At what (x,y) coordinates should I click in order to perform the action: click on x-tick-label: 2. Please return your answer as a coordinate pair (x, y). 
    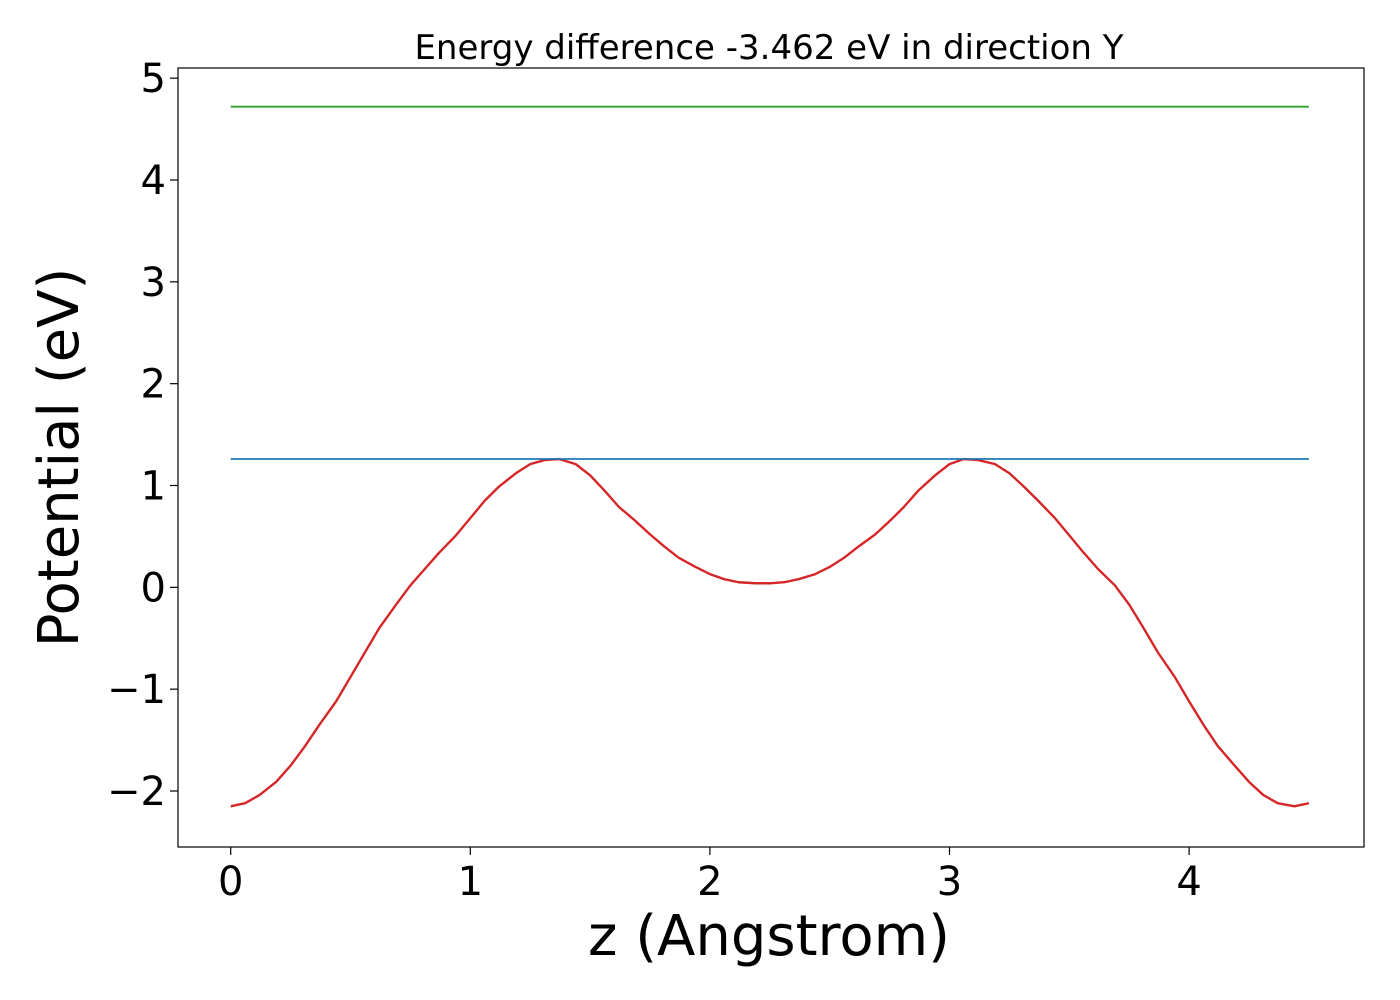
    Looking at the image, I should click on (709, 882).